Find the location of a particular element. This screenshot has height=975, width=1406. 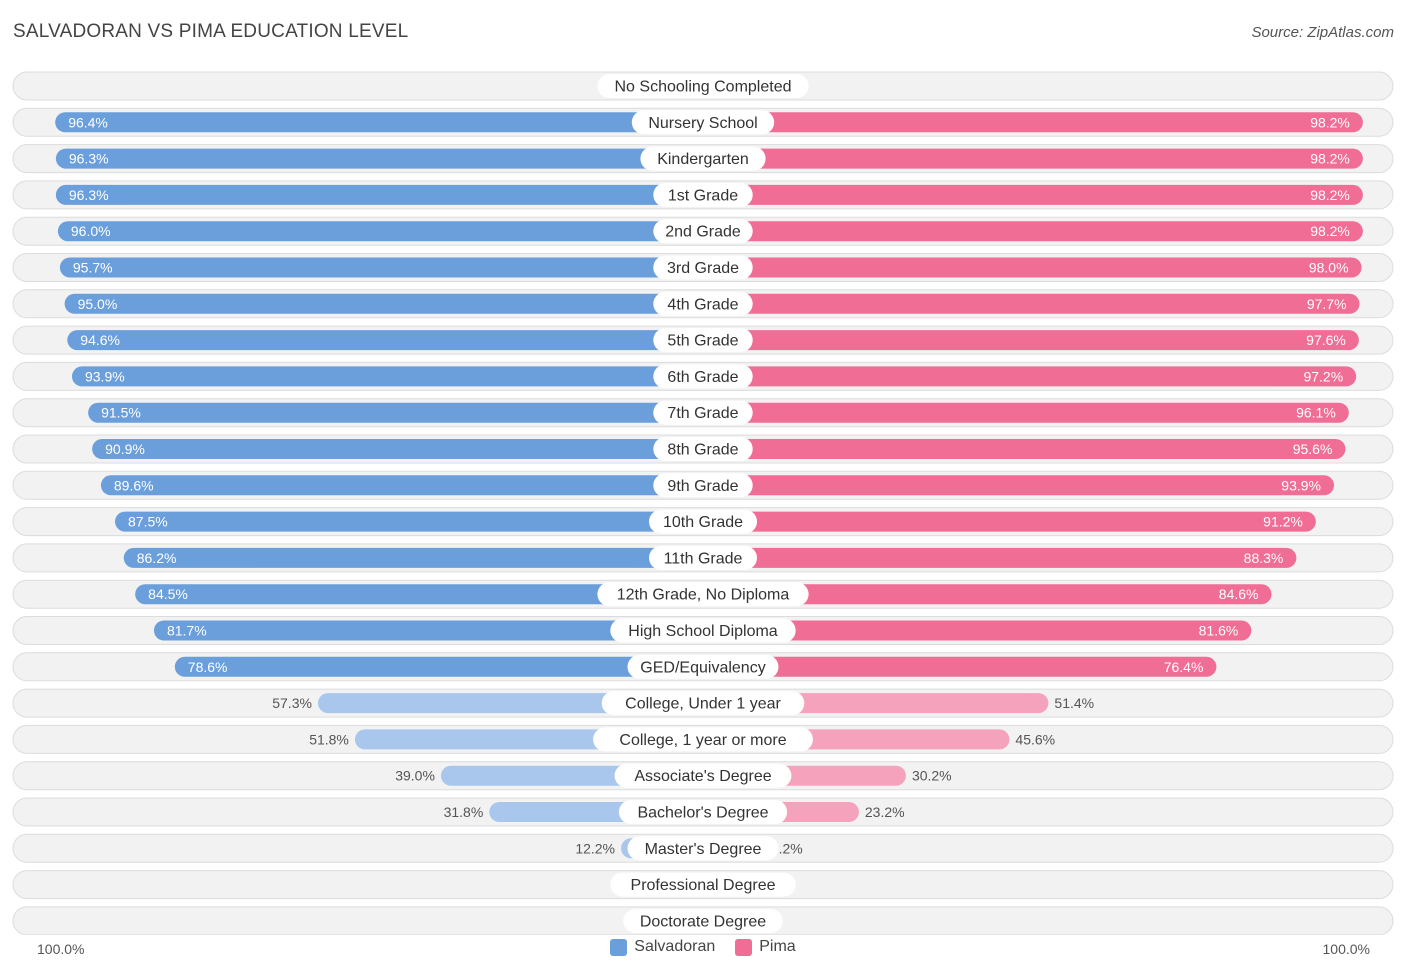

value-label-salvadoran: 95.7% is located at coordinates (93, 268).